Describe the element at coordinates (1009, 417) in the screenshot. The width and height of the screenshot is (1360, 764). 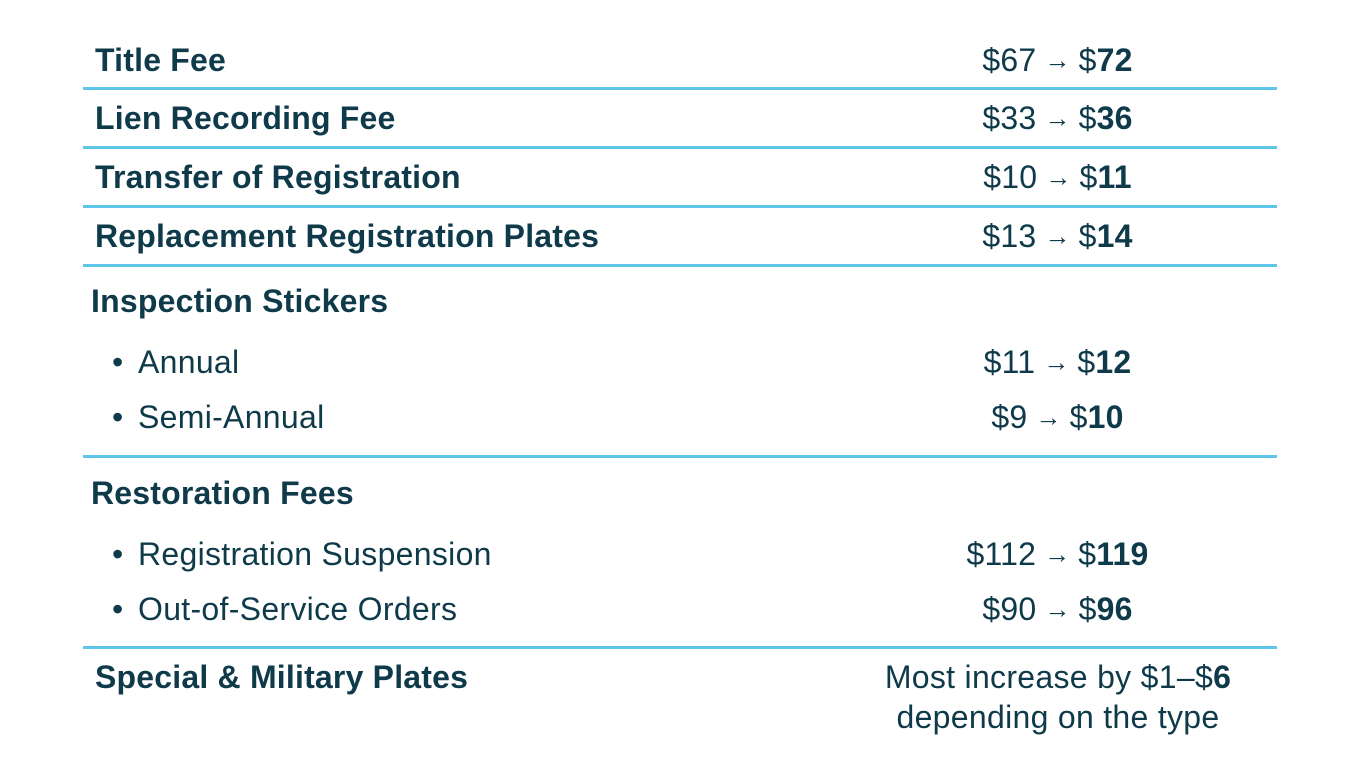
I see `old-fee: $9` at that location.